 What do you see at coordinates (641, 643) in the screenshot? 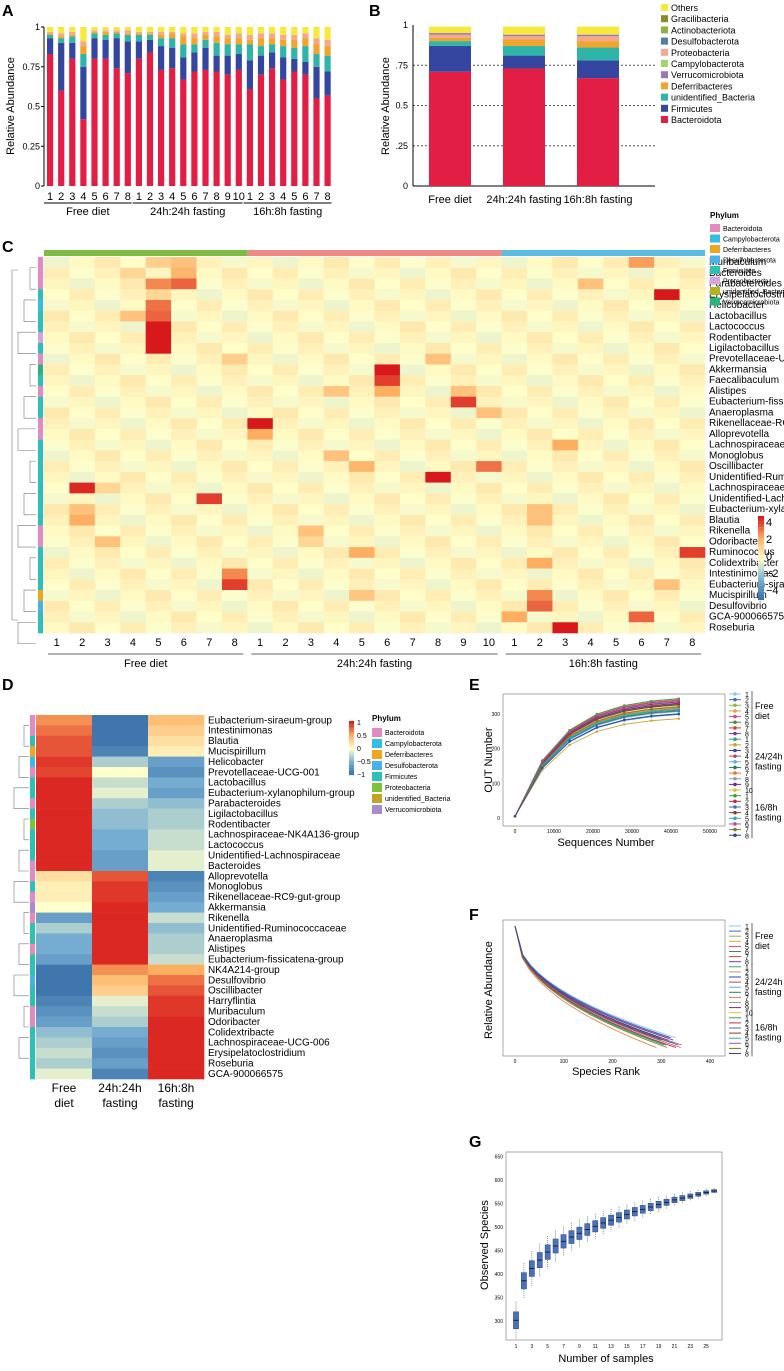
I see `c-column-label: 6` at bounding box center [641, 643].